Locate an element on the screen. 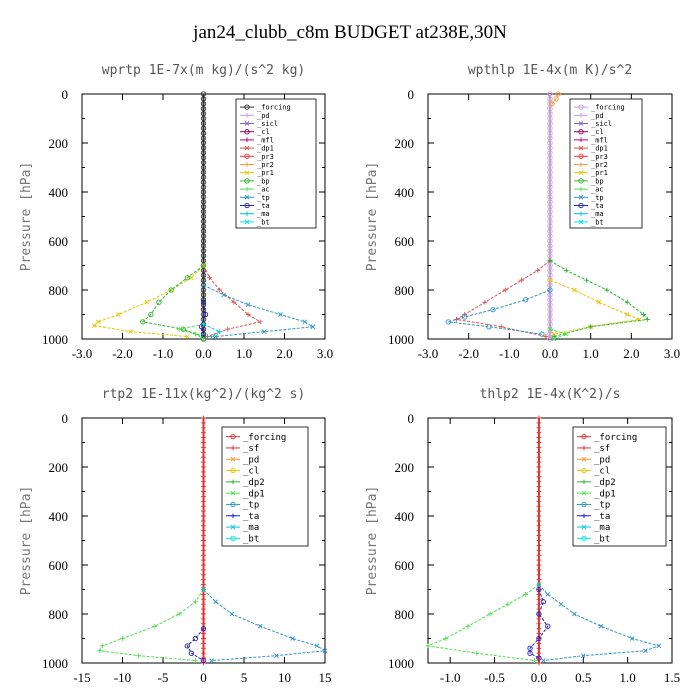 This screenshot has width=700, height=700. panel-1-point-bp is located at coordinates (143, 322).